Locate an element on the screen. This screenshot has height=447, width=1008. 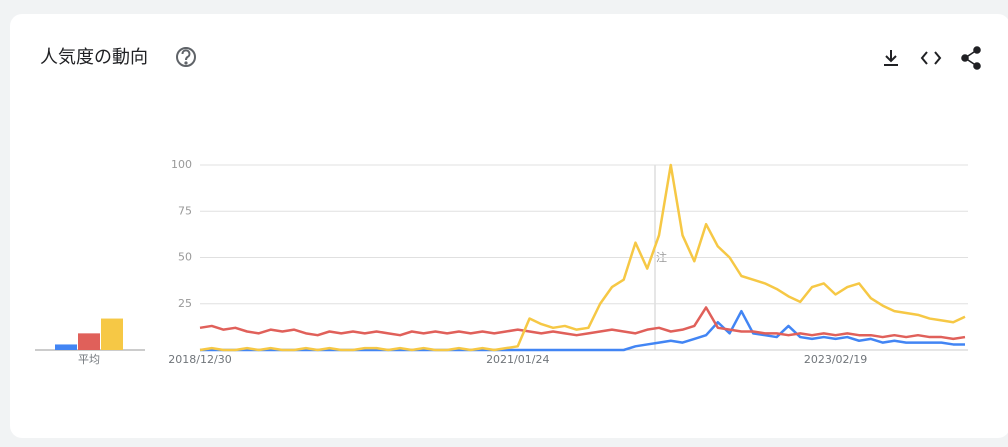
embed-icon is located at coordinates (931, 58).